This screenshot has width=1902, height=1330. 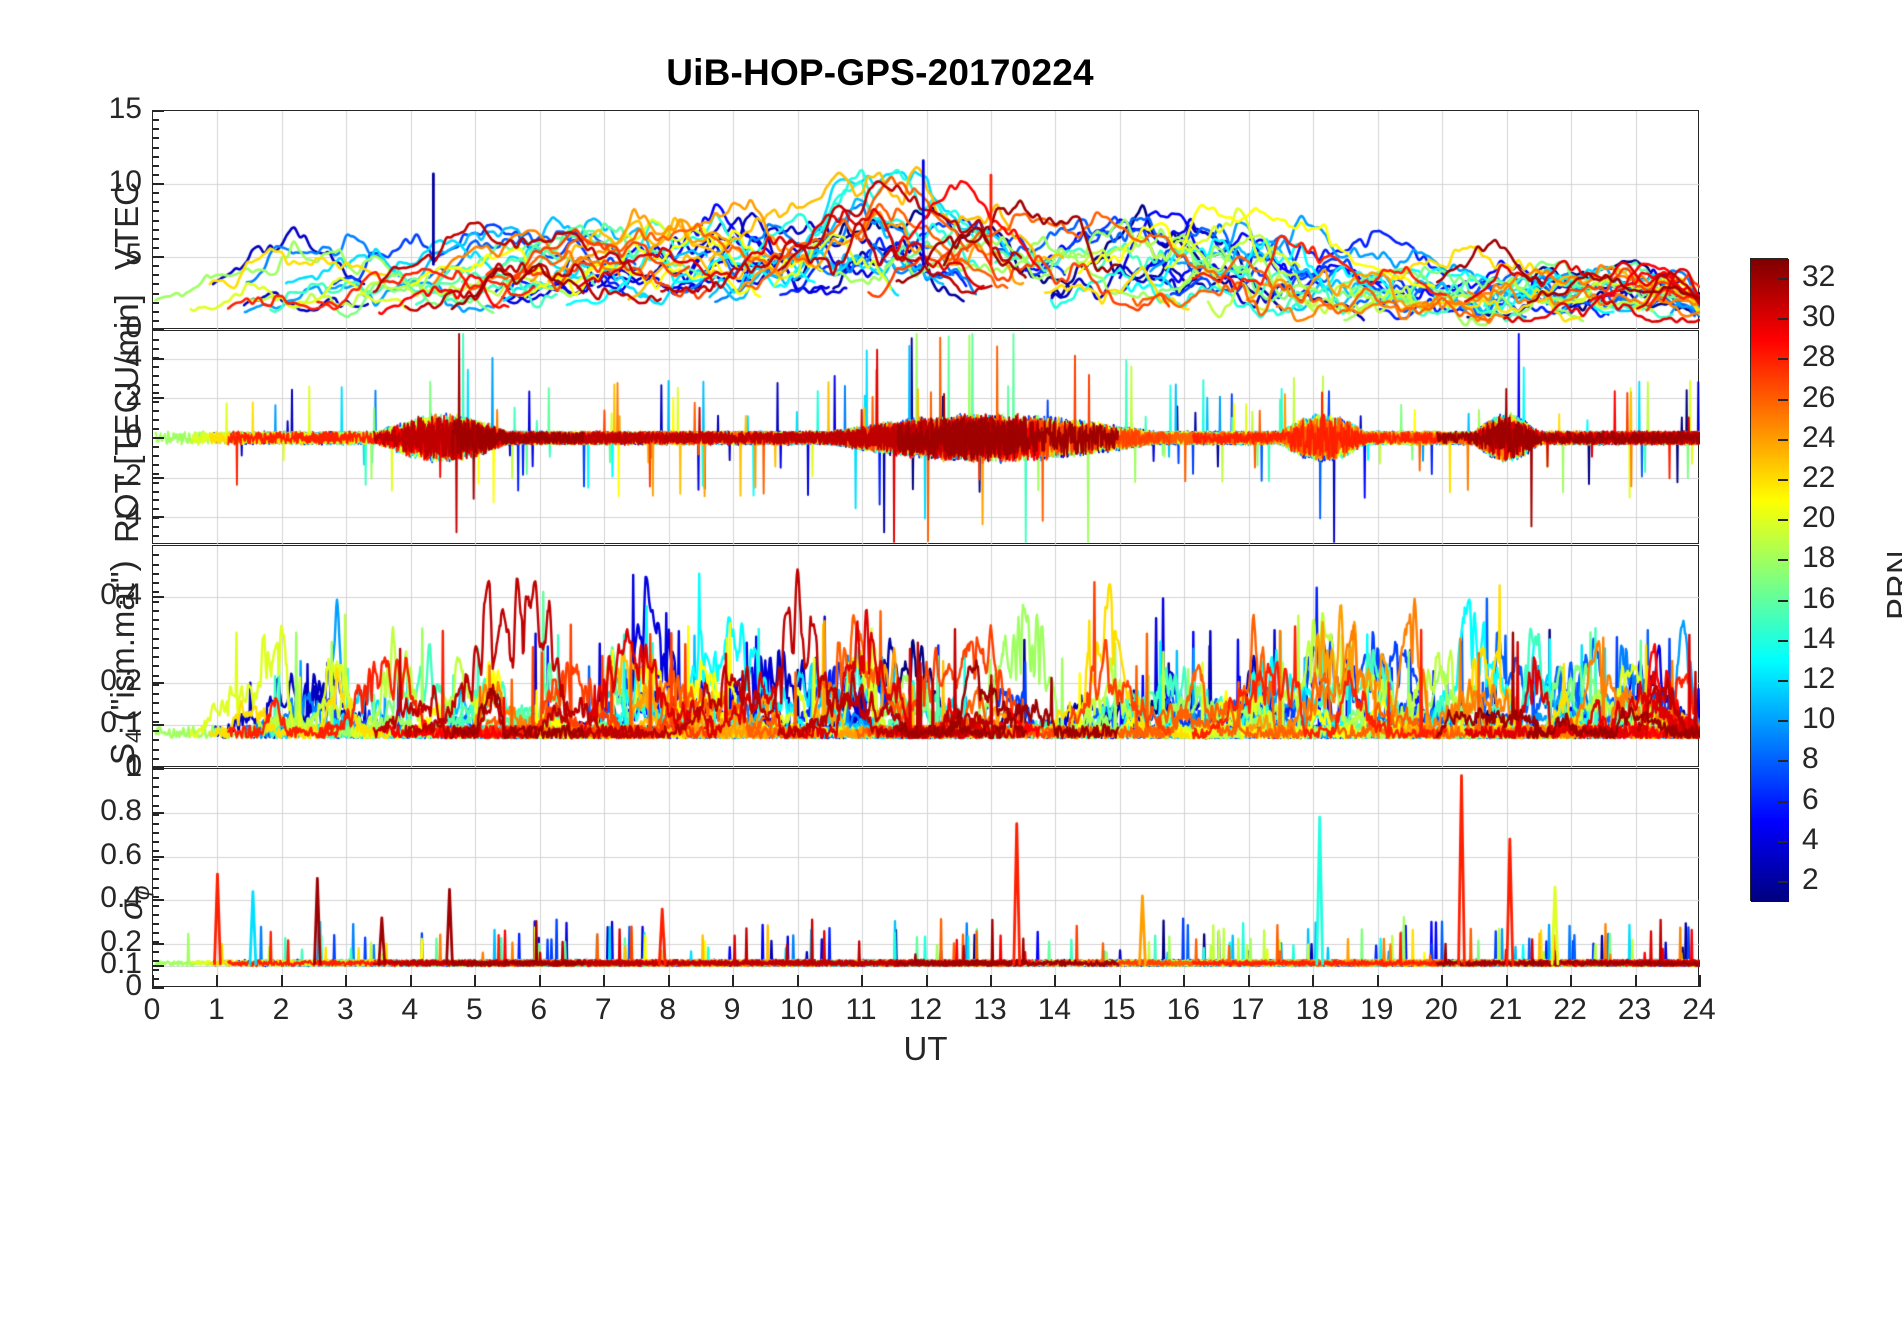 What do you see at coordinates (926, 878) in the screenshot?
I see `panel-sigma-phi` at bounding box center [926, 878].